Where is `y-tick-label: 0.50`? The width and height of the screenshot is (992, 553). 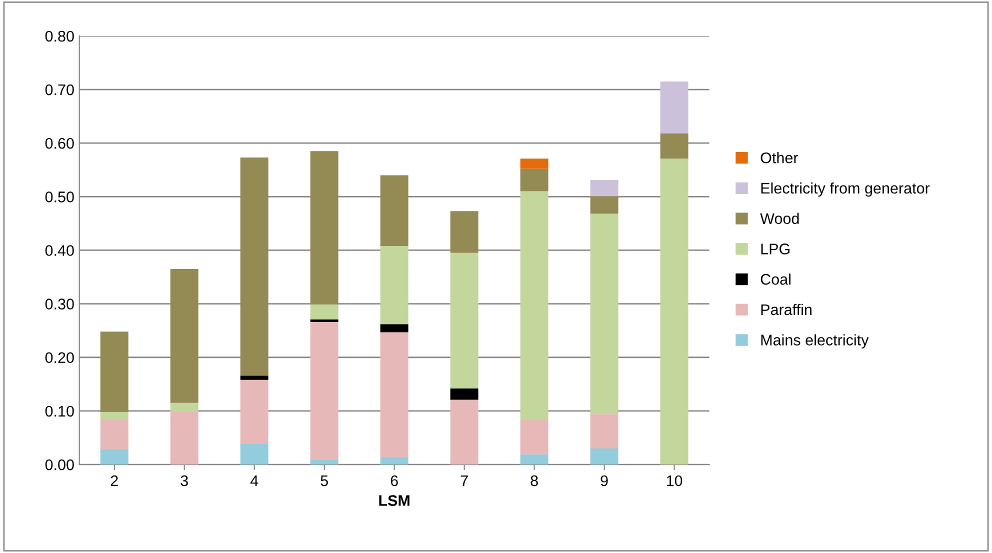 y-tick-label: 0.50 is located at coordinates (59, 197).